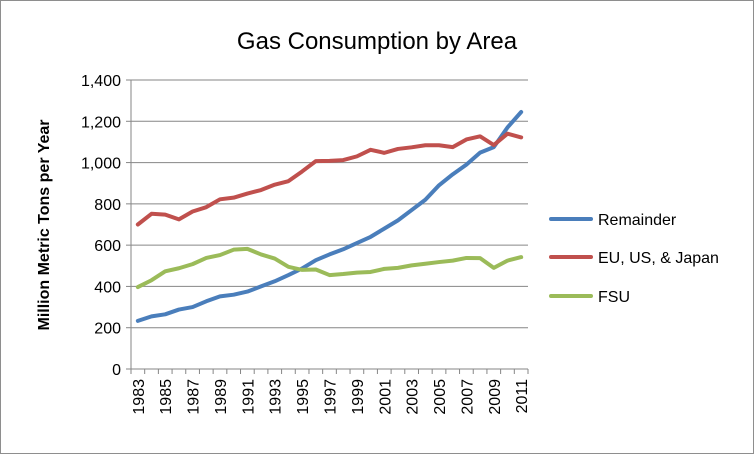 The height and width of the screenshot is (454, 754). Describe the element at coordinates (101, 122) in the screenshot. I see `y-tick-label: 1,200` at that location.